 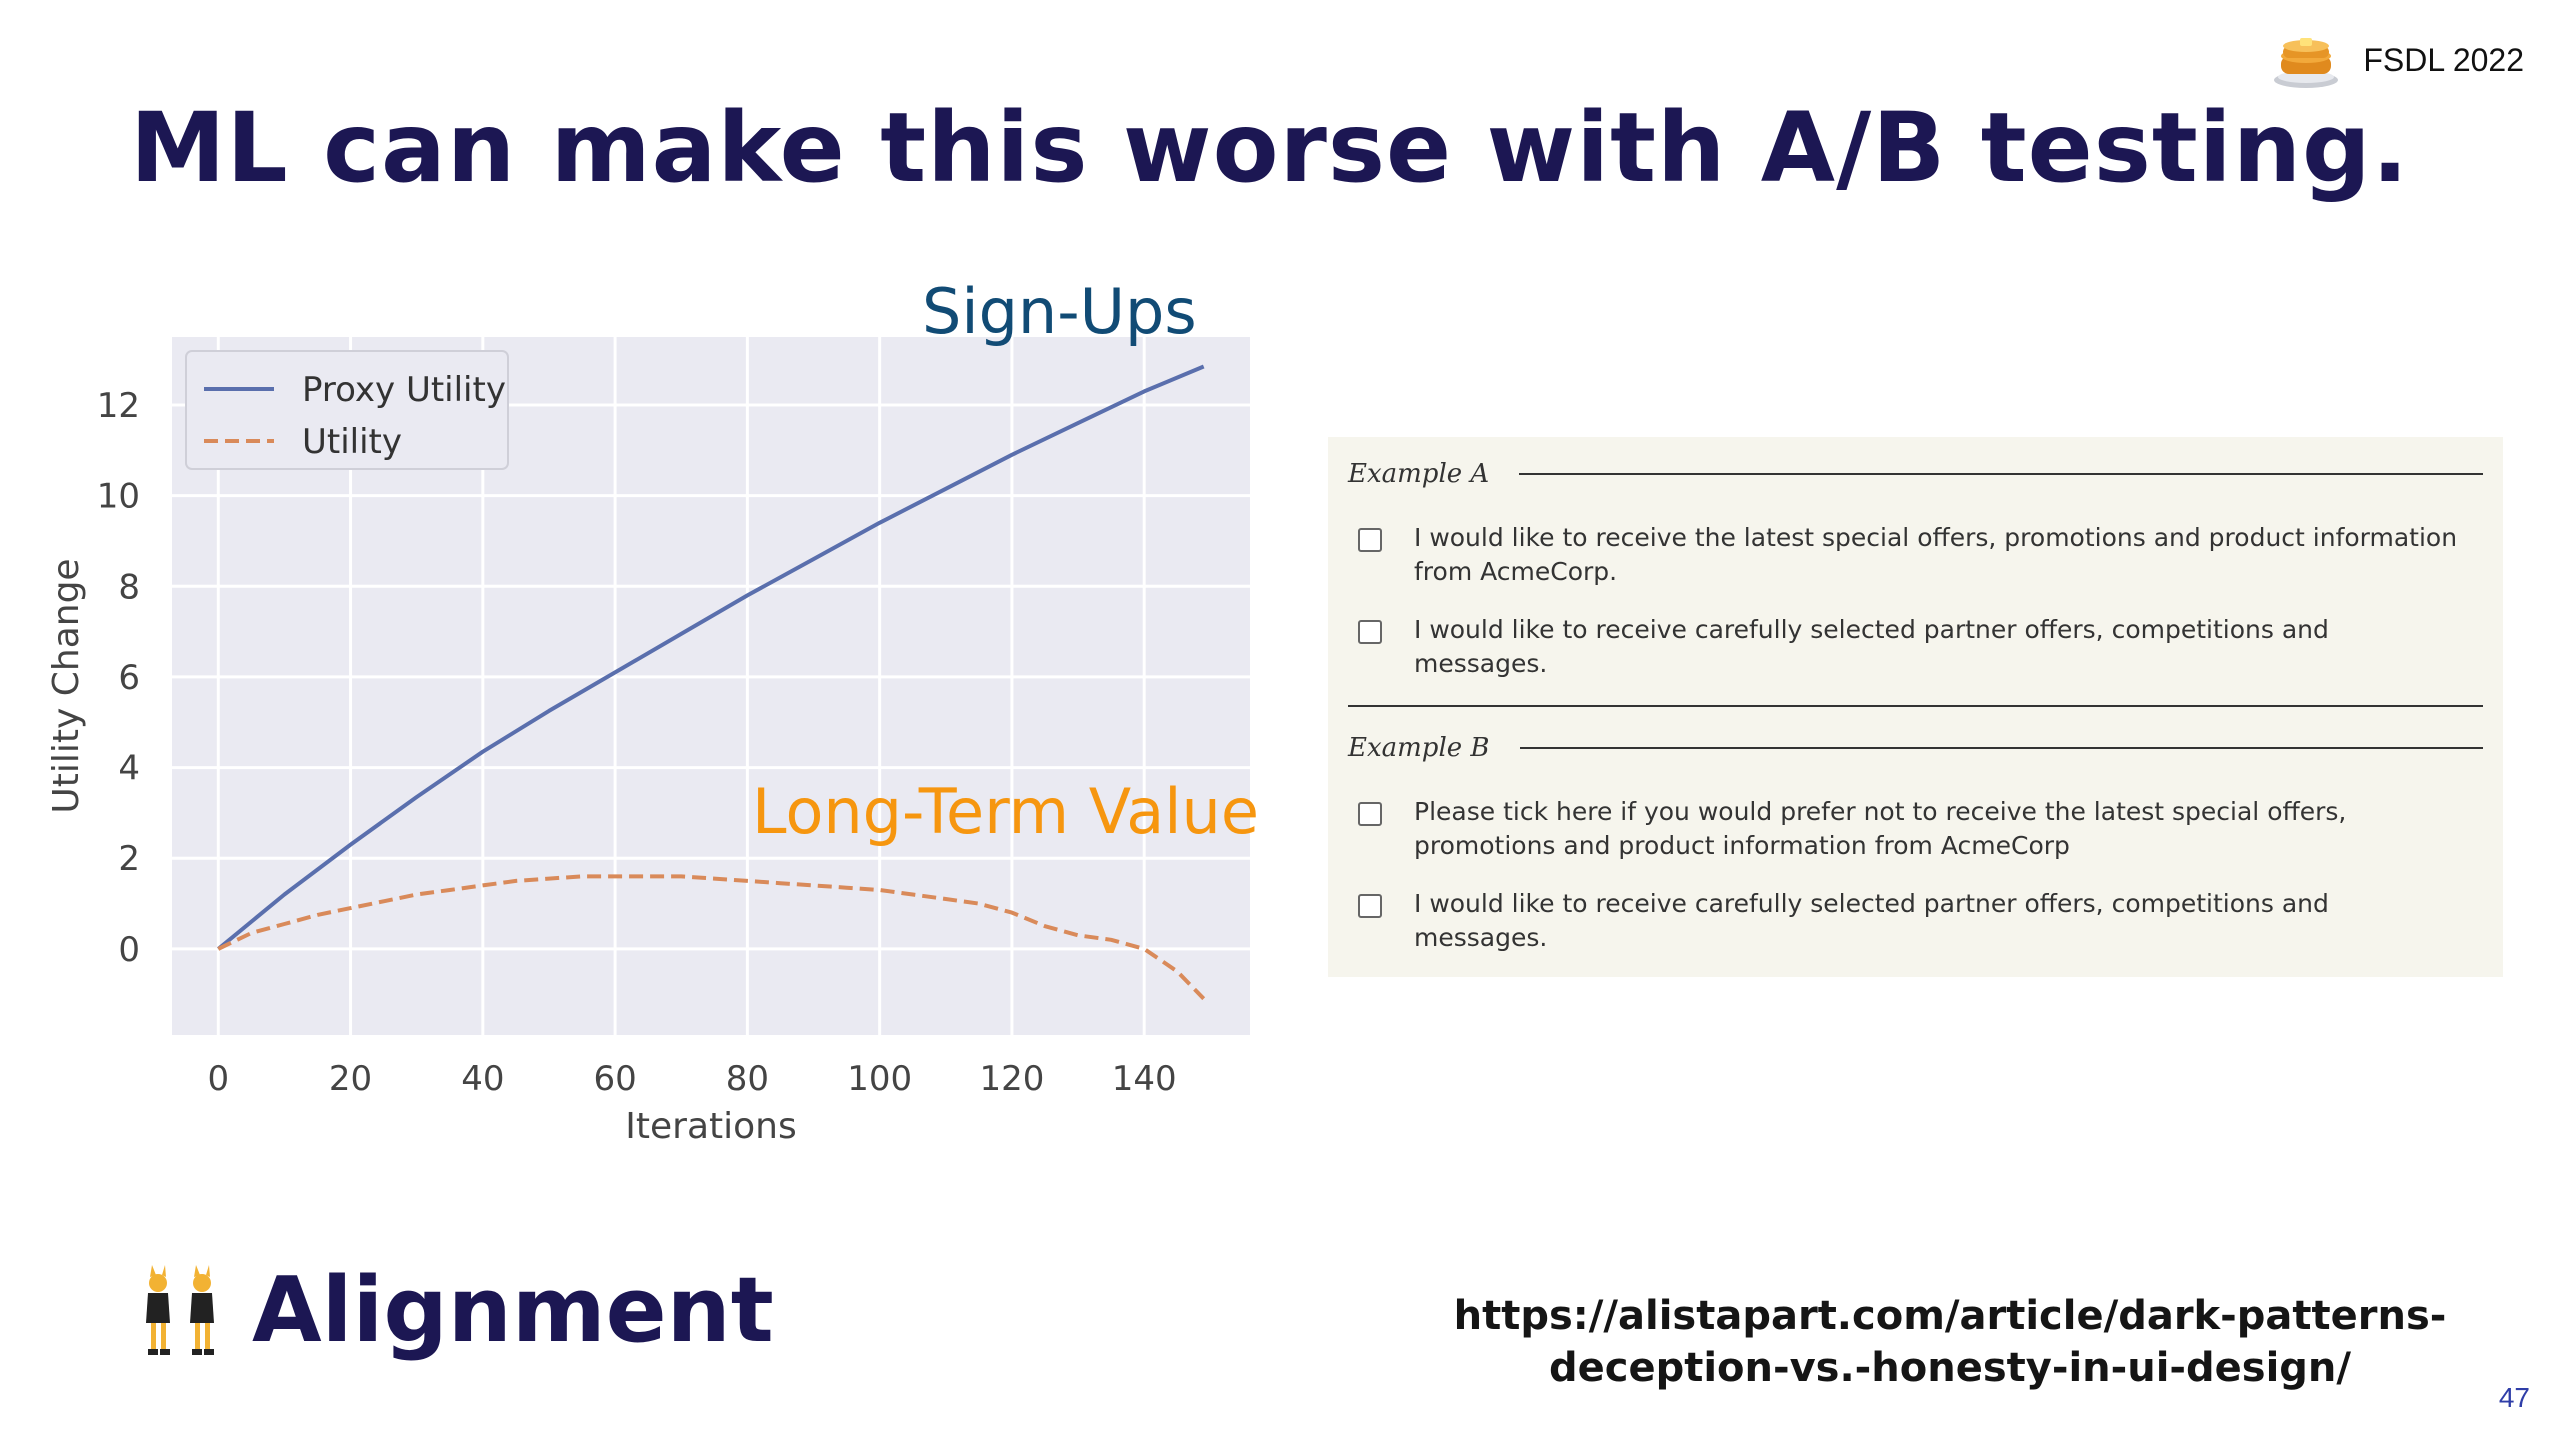 What do you see at coordinates (1419, 474) in the screenshot?
I see `example-a-label: Example A` at bounding box center [1419, 474].